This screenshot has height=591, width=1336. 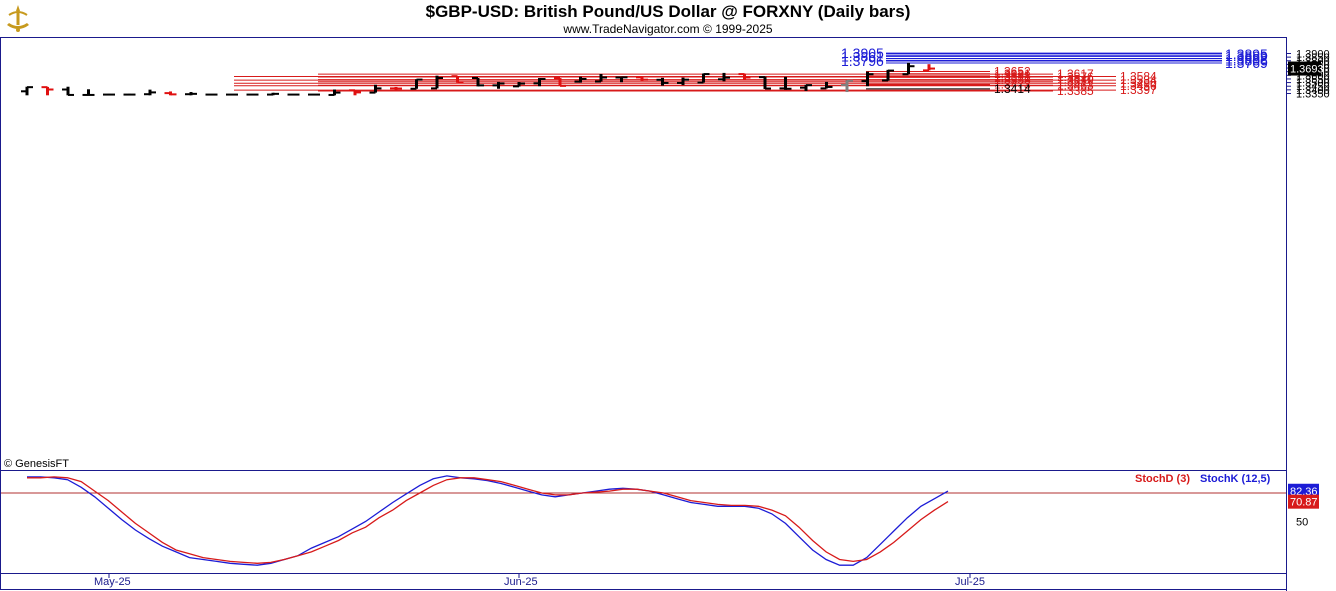 I want to click on level-label-blue: 1.3832, so click(x=1246, y=58).